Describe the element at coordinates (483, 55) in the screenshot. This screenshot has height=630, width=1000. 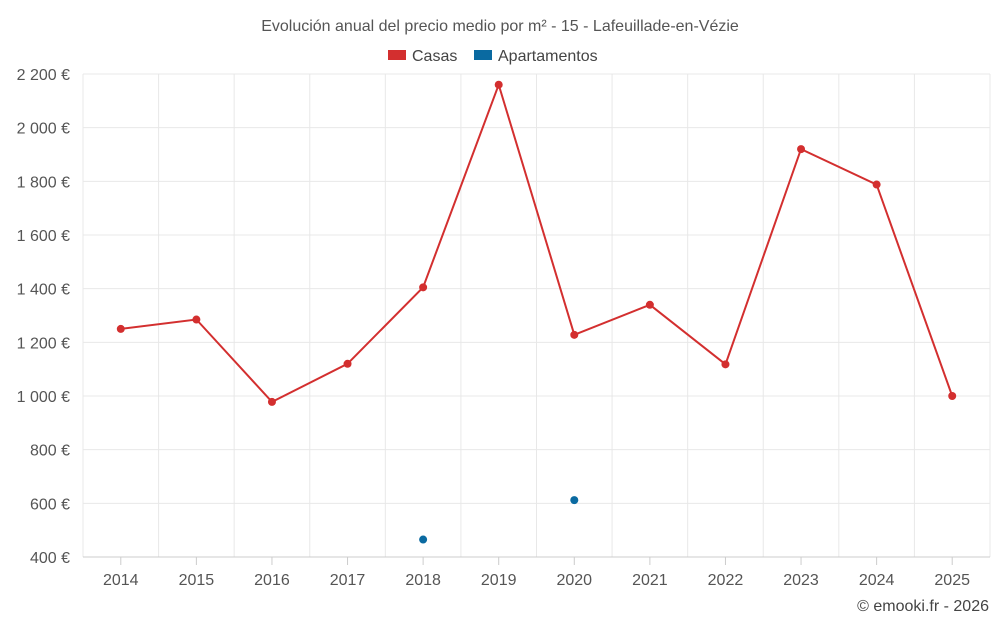
I see `legend-swatch-apartamentos` at that location.